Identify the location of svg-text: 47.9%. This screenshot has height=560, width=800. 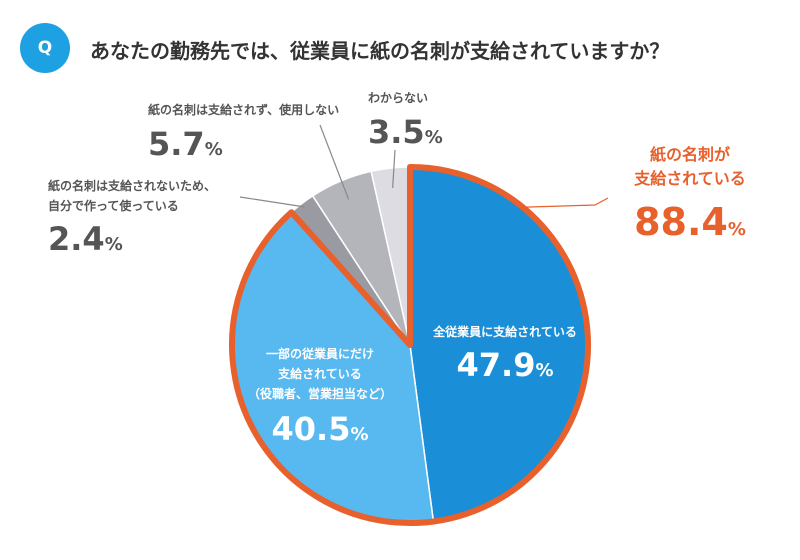
(505, 365).